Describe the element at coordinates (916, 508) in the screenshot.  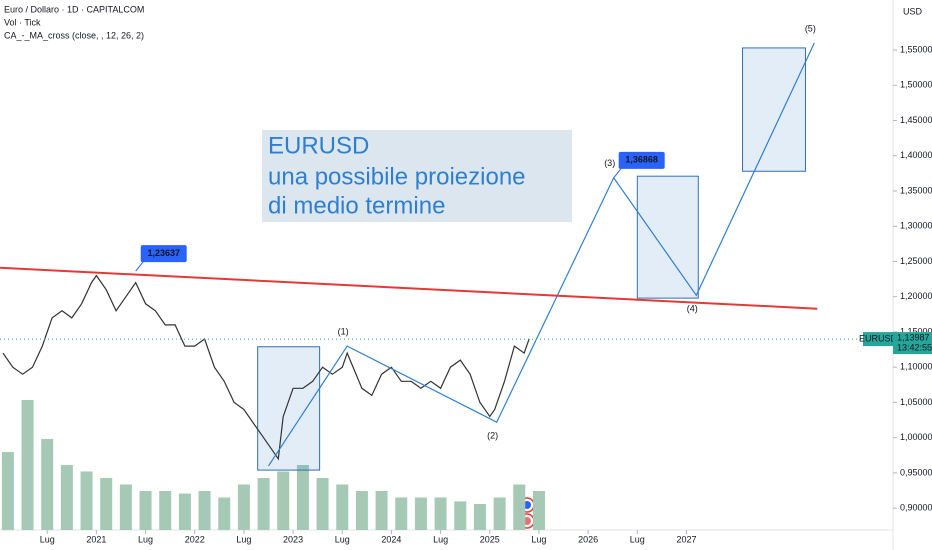
I see `y-tick-label: 0,90000` at that location.